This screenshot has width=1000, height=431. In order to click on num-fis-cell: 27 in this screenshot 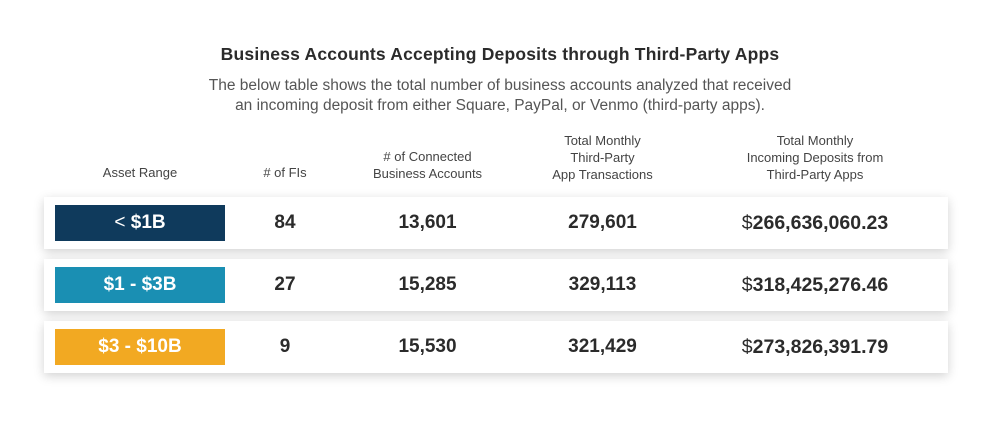, I will do `click(285, 284)`.